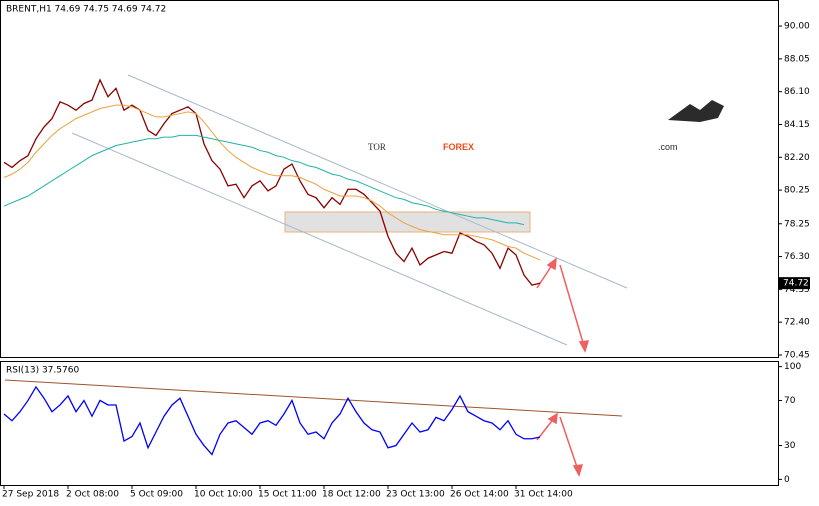 The height and width of the screenshot is (506, 819). Describe the element at coordinates (696, 111) in the screenshot. I see `logo-bull` at that location.